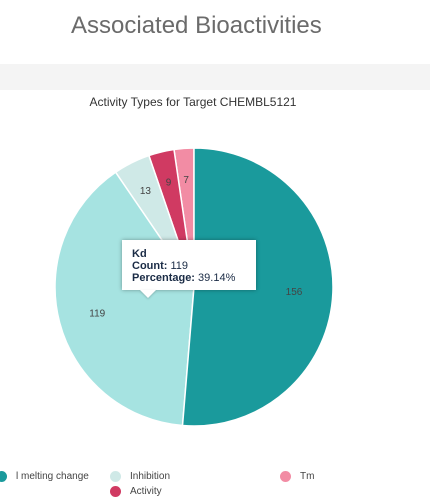 Image resolution: width=430 pixels, height=504 pixels. I want to click on legend-dot-thermal, so click(3, 476).